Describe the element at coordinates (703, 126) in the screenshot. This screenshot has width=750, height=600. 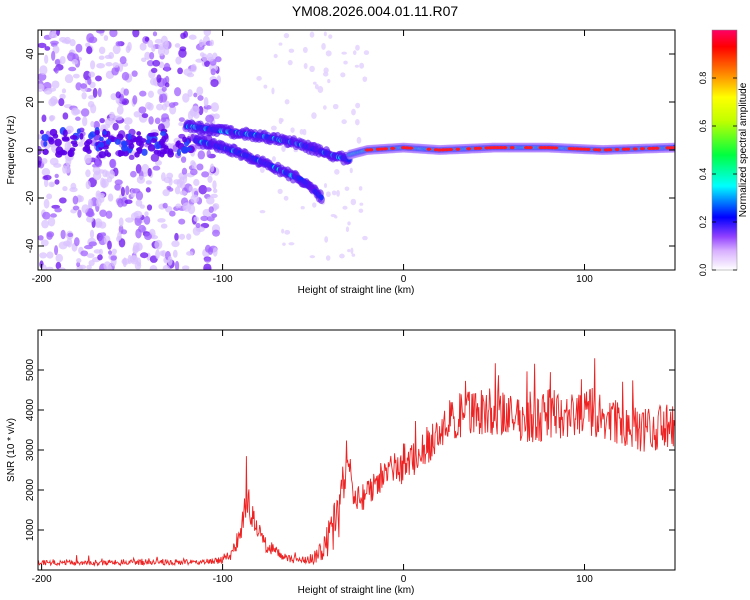
I see `colorbar-tick-label: 0.6` at that location.